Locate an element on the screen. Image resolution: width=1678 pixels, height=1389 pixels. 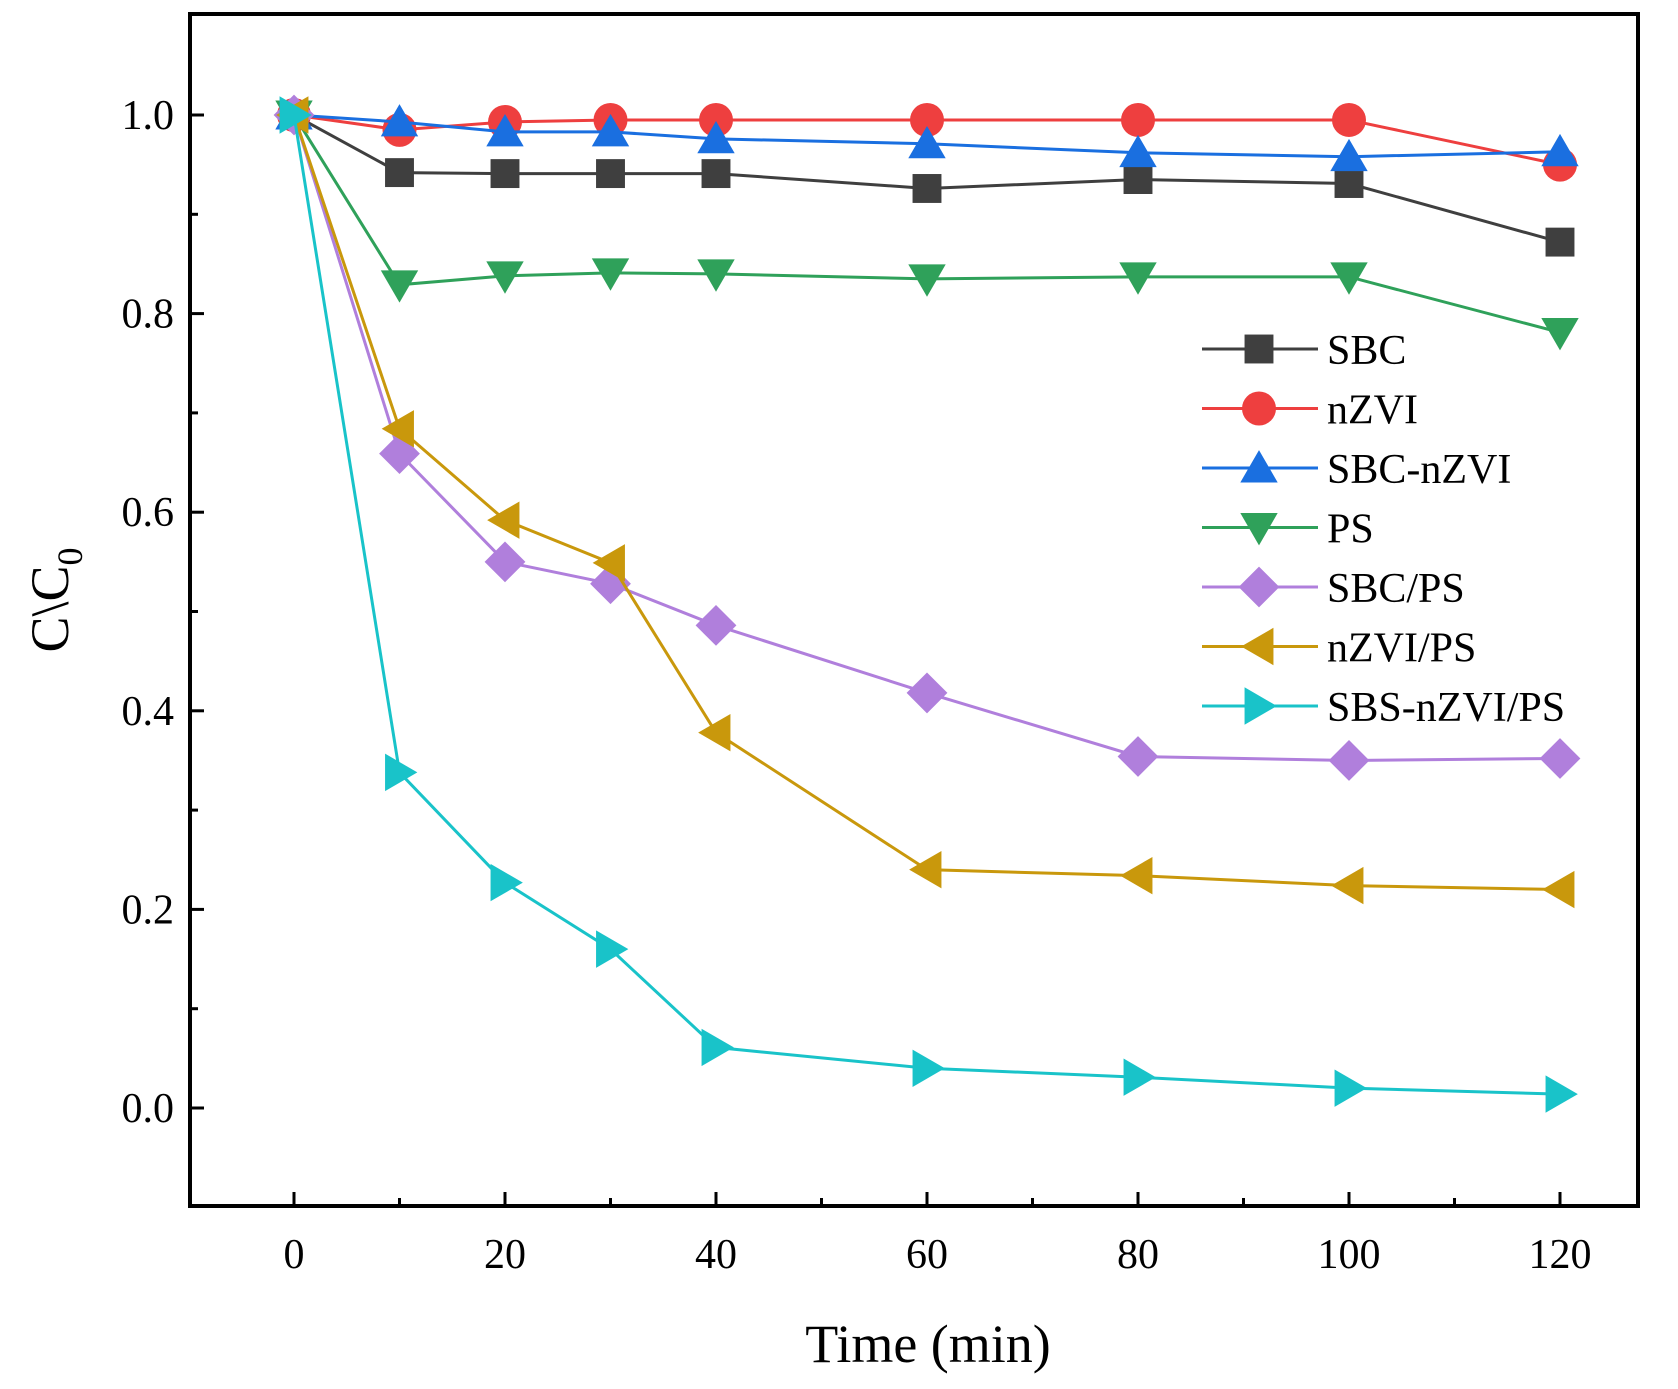
x-tick-label: 40 is located at coordinates (716, 1255).